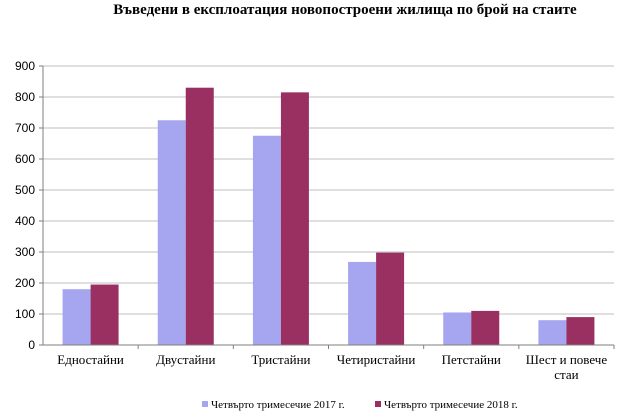 The image size is (630, 418). I want to click on legend-label: Четвърто тримесечие 2017 г., so click(278, 405).